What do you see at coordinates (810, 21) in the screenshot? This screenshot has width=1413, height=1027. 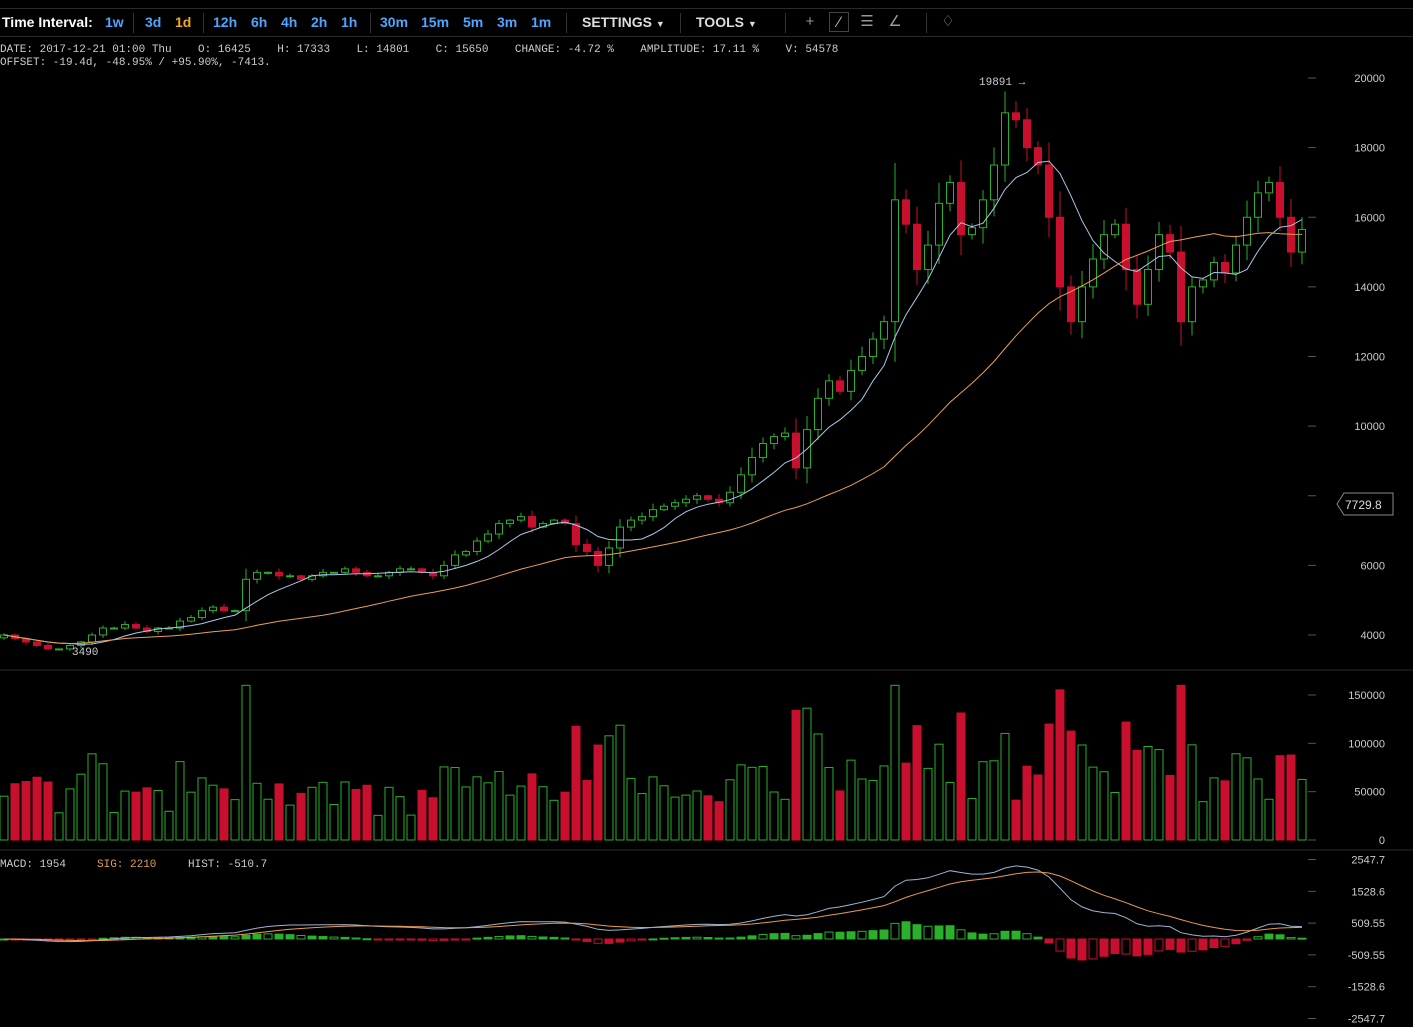 I see `crosshair-icon: +` at bounding box center [810, 21].